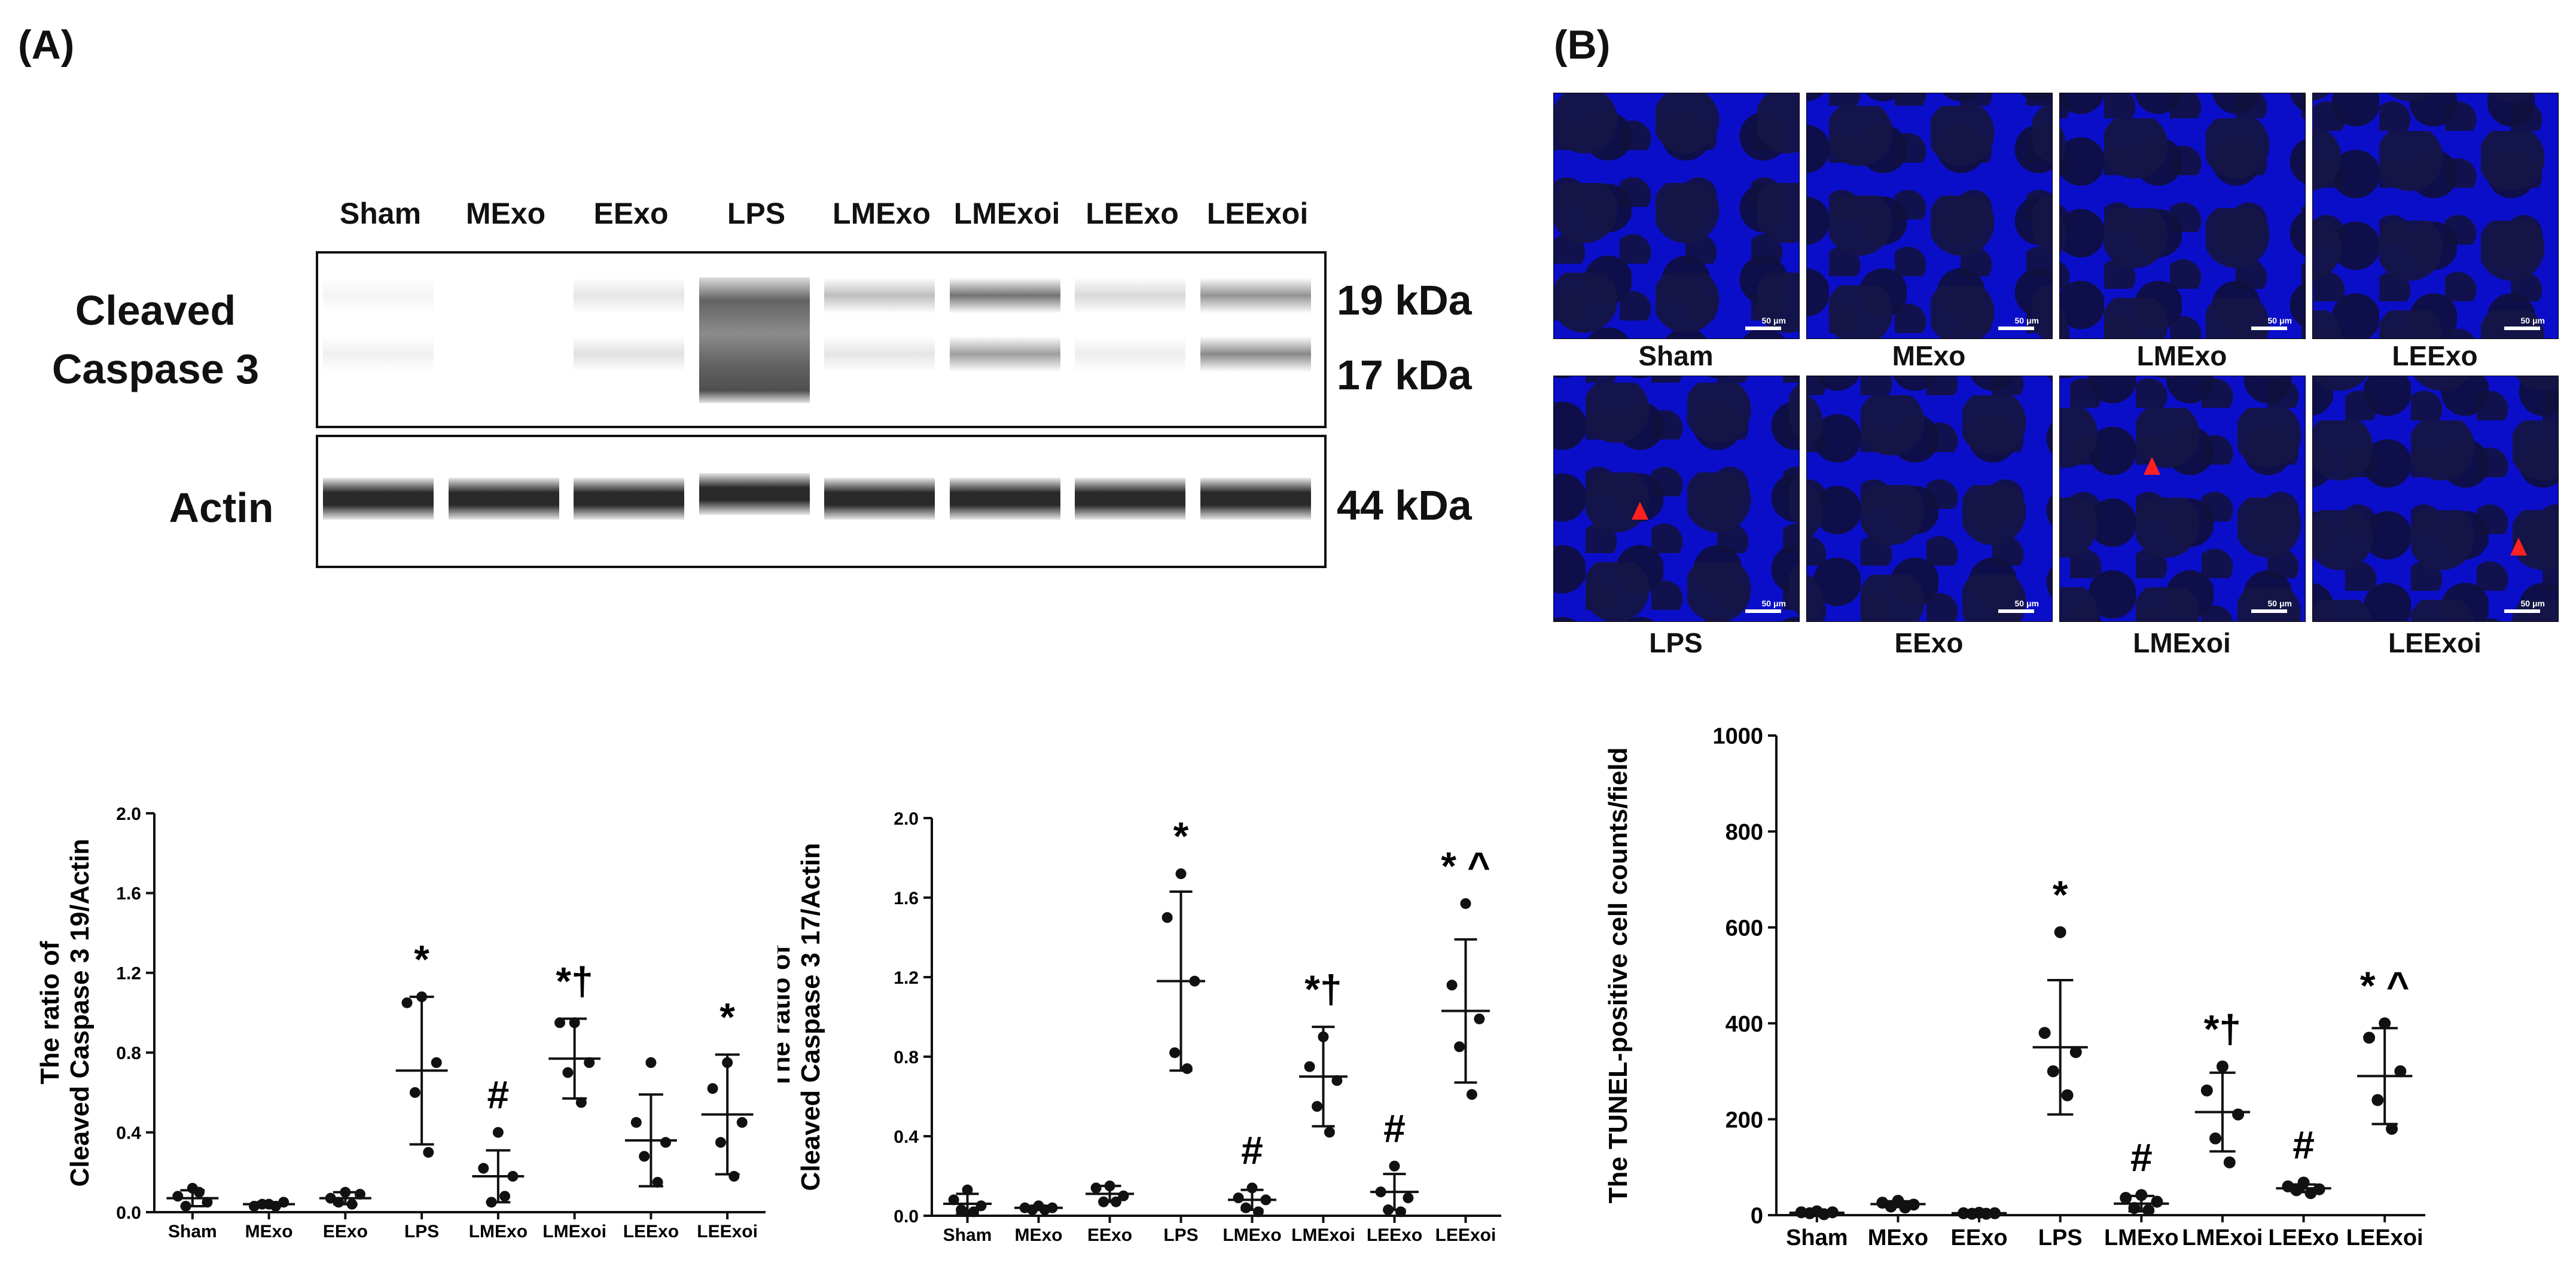 The height and width of the screenshot is (1263, 2576). What do you see at coordinates (505, 214) in the screenshot?
I see `lane-label-mexo: MExo` at bounding box center [505, 214].